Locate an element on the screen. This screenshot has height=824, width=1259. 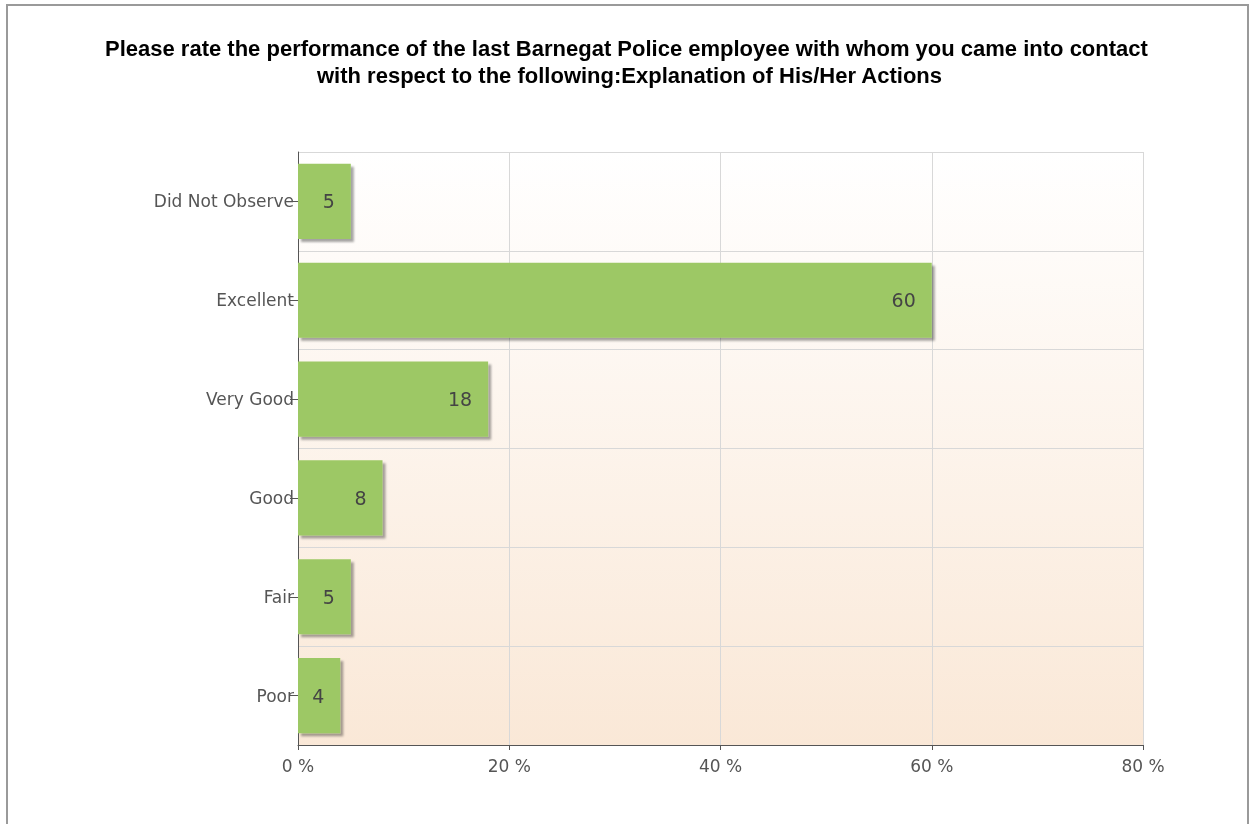
x-tick-label: 80 % is located at coordinates (1143, 765).